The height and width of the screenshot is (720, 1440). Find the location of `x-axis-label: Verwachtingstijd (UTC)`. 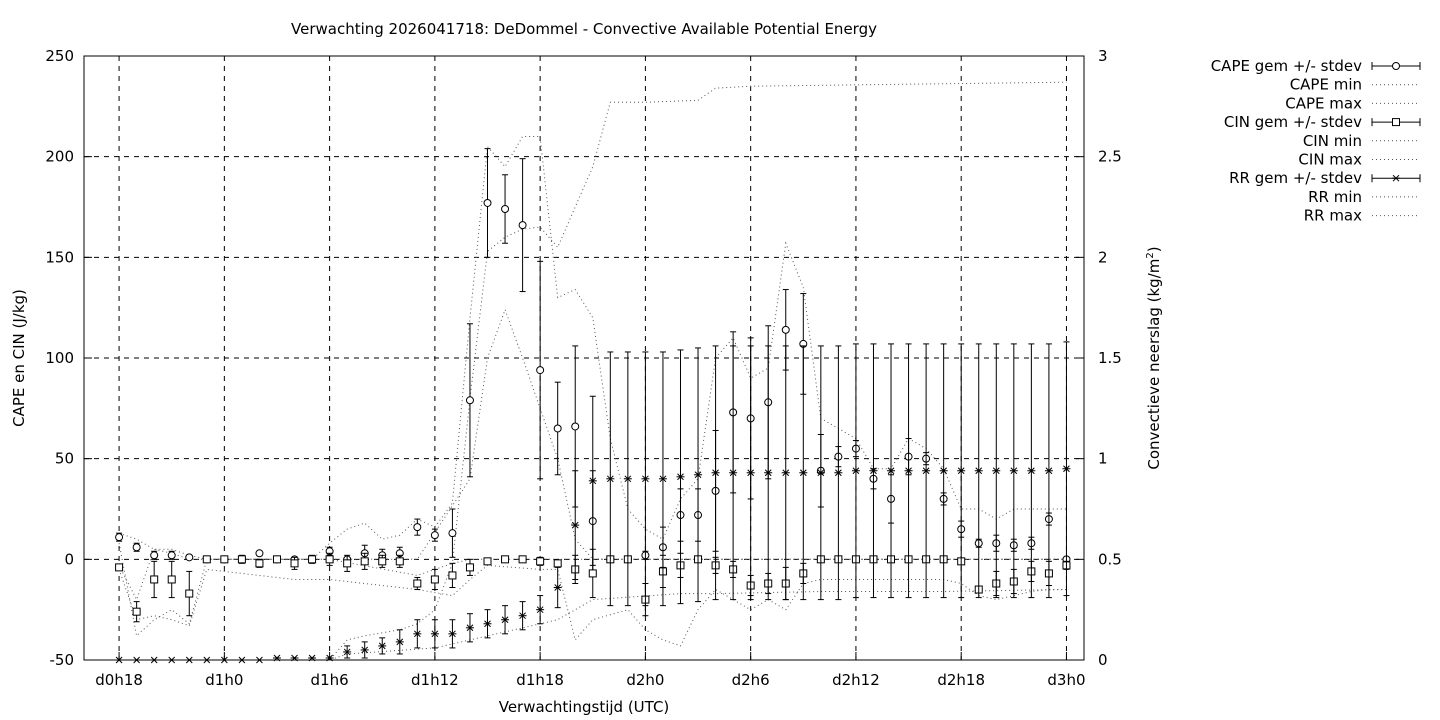

x-axis-label: Verwachtingstijd (UTC) is located at coordinates (584, 707).